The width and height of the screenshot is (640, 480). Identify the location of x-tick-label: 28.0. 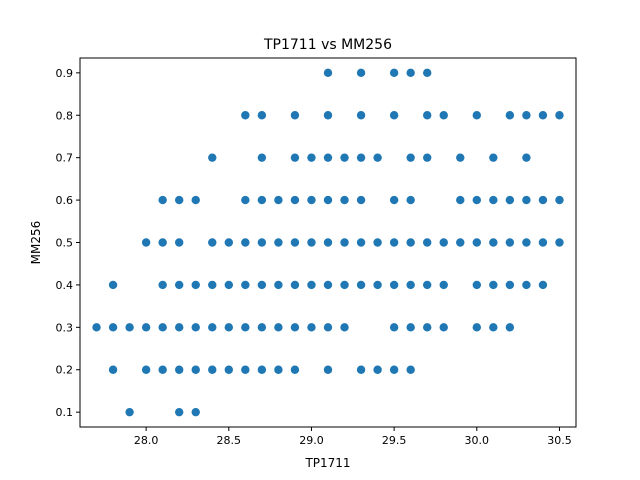
(146, 440).